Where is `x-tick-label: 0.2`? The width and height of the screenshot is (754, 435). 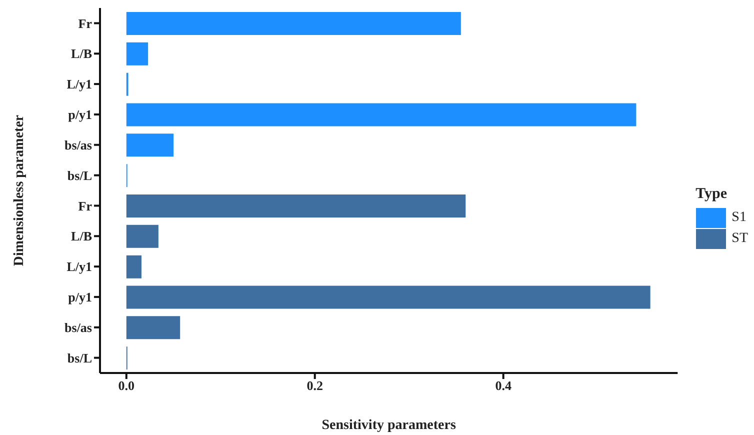 x-tick-label: 0.2 is located at coordinates (314, 386).